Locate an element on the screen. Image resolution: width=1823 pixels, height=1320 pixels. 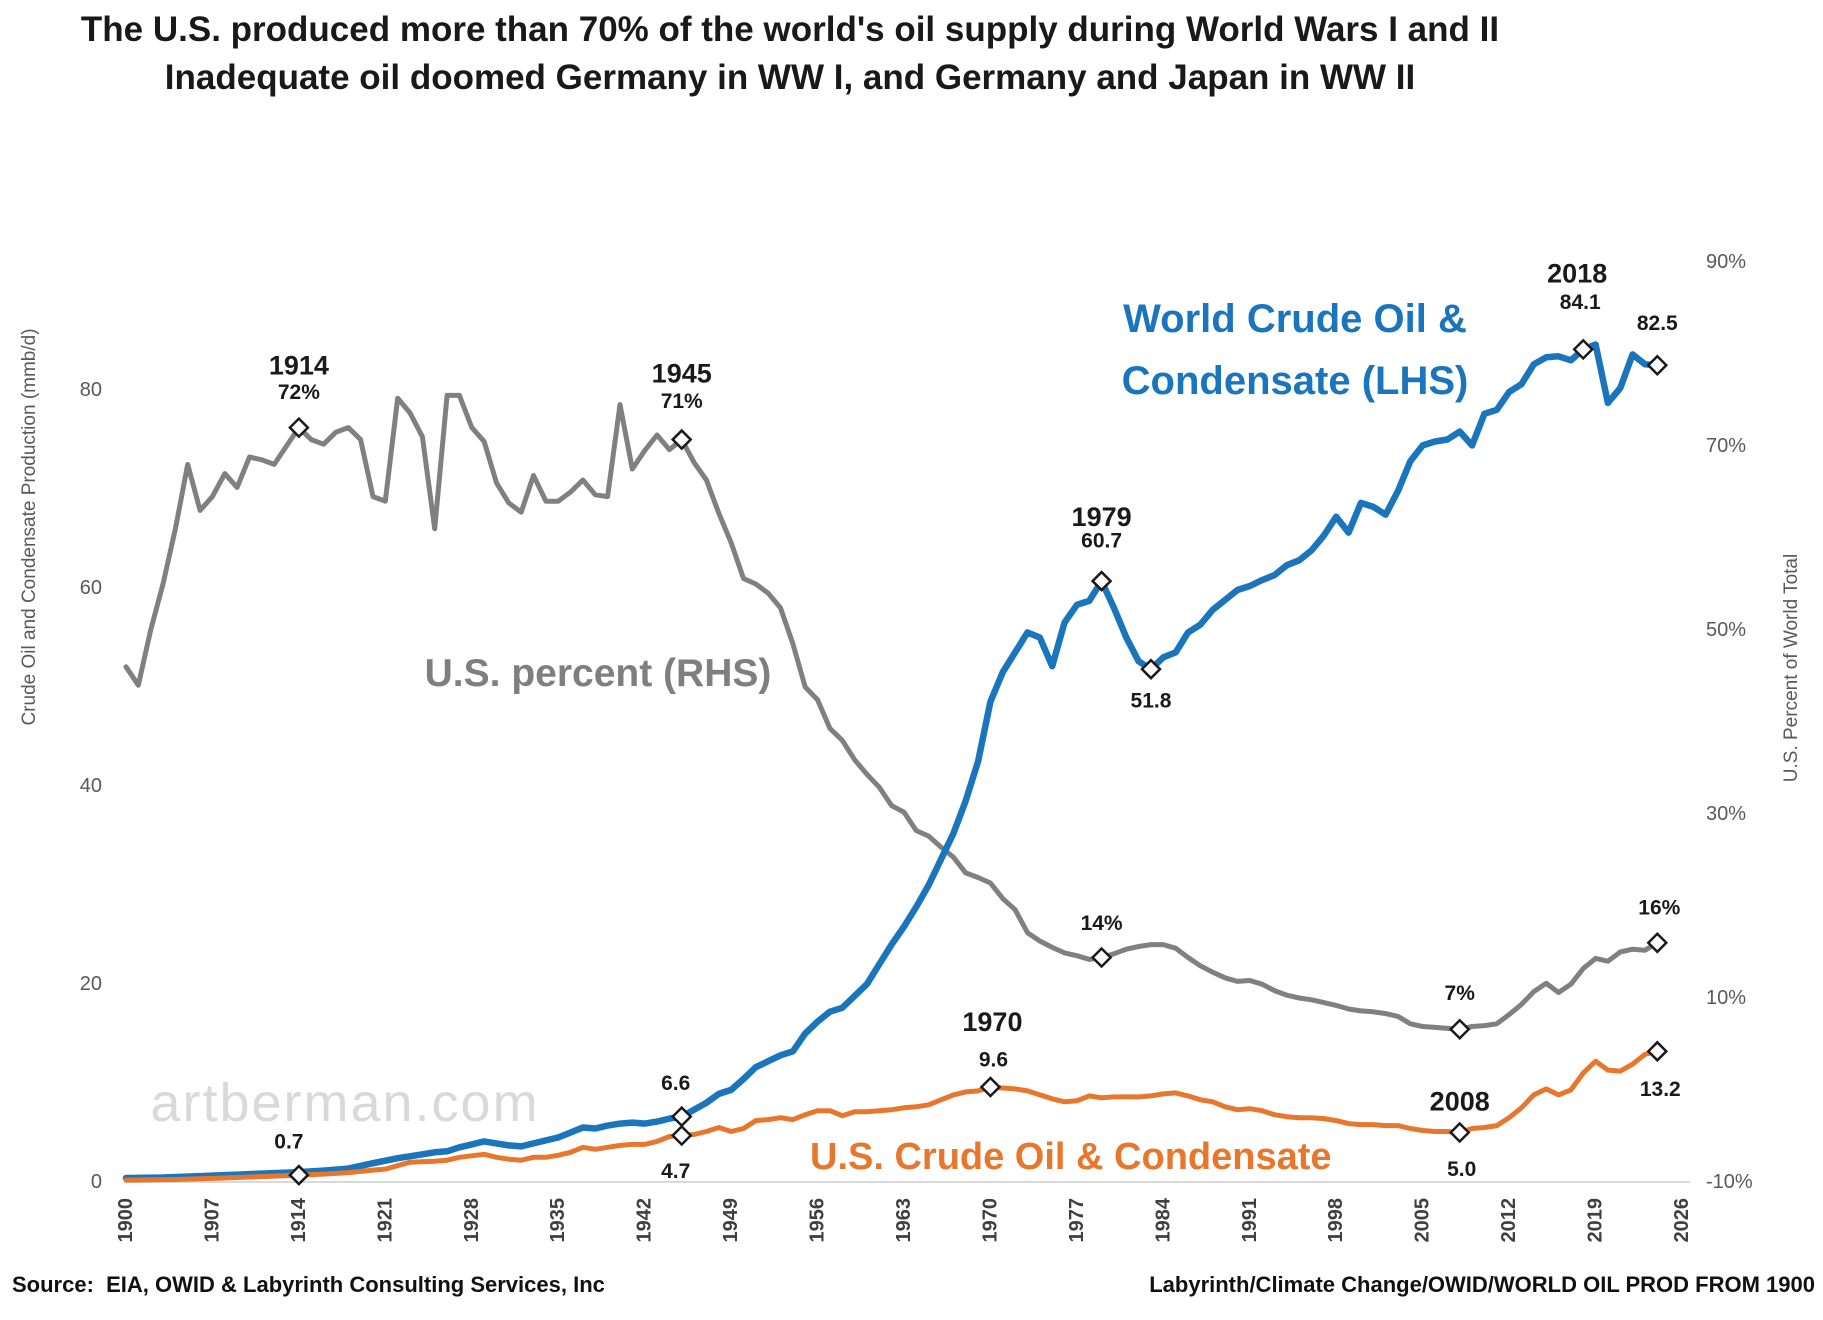
x-axis-tick: 1900 is located at coordinates (126, 1220).